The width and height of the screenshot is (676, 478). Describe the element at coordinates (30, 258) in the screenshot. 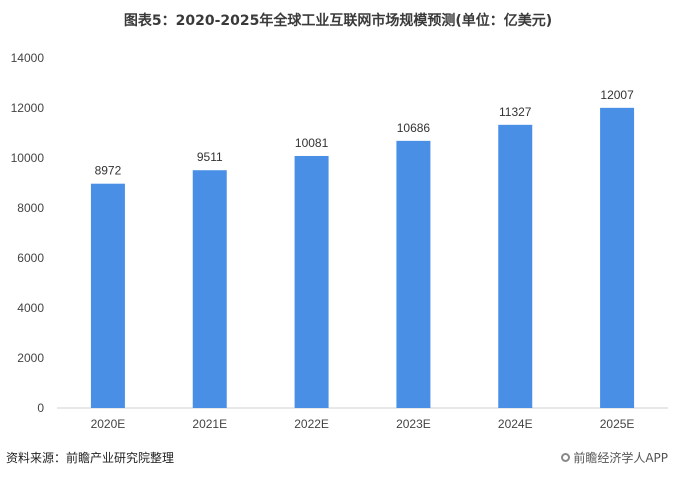

I see `y-tick-label: 6000` at that location.